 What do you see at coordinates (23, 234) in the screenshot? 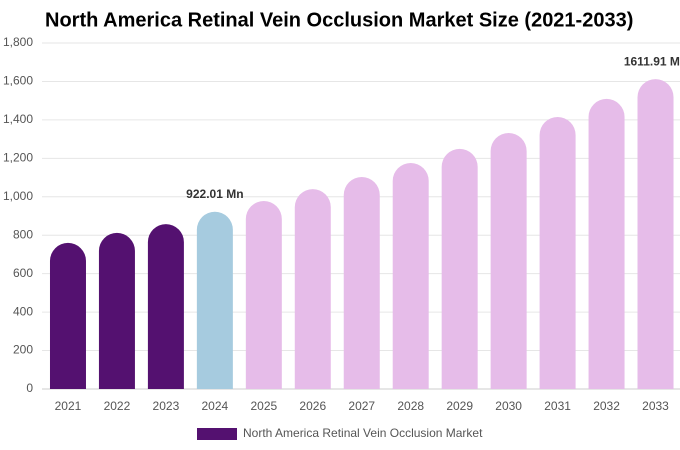
I see `y-tick-label: 800` at bounding box center [23, 234].